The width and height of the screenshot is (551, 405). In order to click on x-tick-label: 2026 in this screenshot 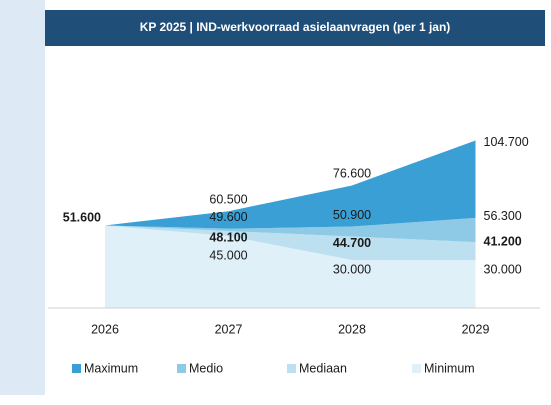, I will do `click(105, 329)`.